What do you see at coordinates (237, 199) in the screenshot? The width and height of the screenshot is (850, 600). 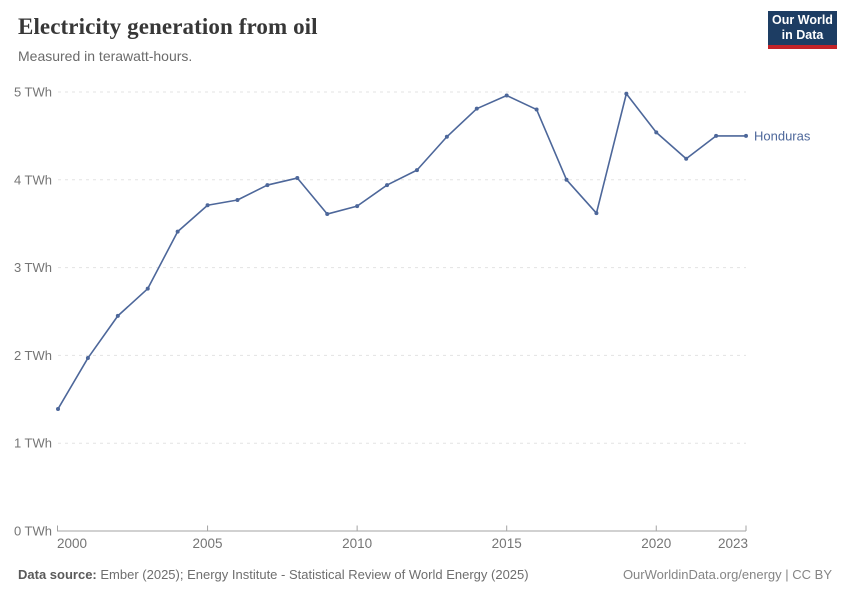 I see `data-point-honduras-2006` at bounding box center [237, 199].